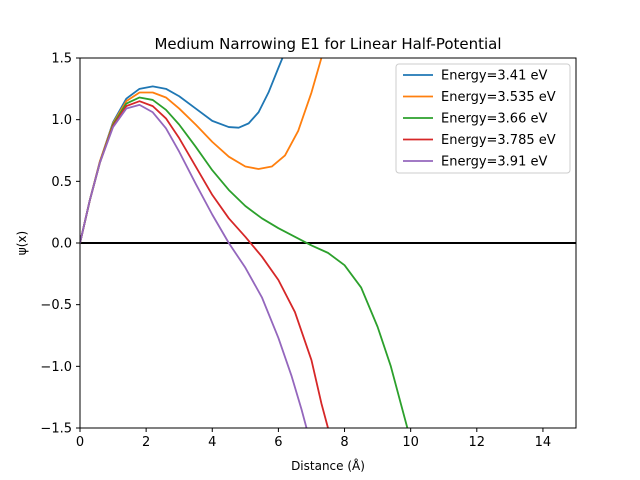 This screenshot has width=640, height=480. I want to click on x-tick-label: 2, so click(146, 442).